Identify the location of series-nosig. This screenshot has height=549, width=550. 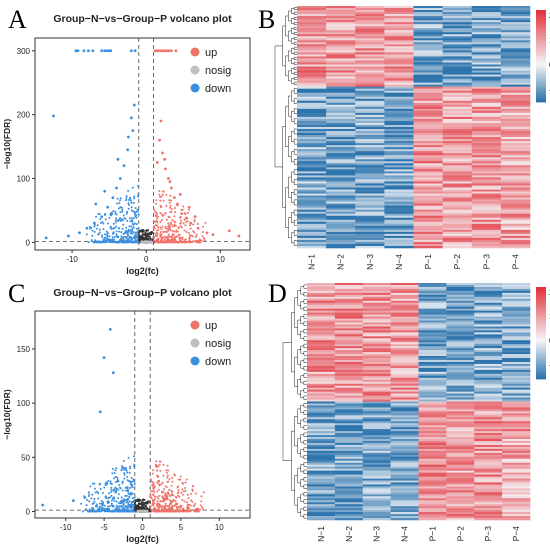
(142, 511).